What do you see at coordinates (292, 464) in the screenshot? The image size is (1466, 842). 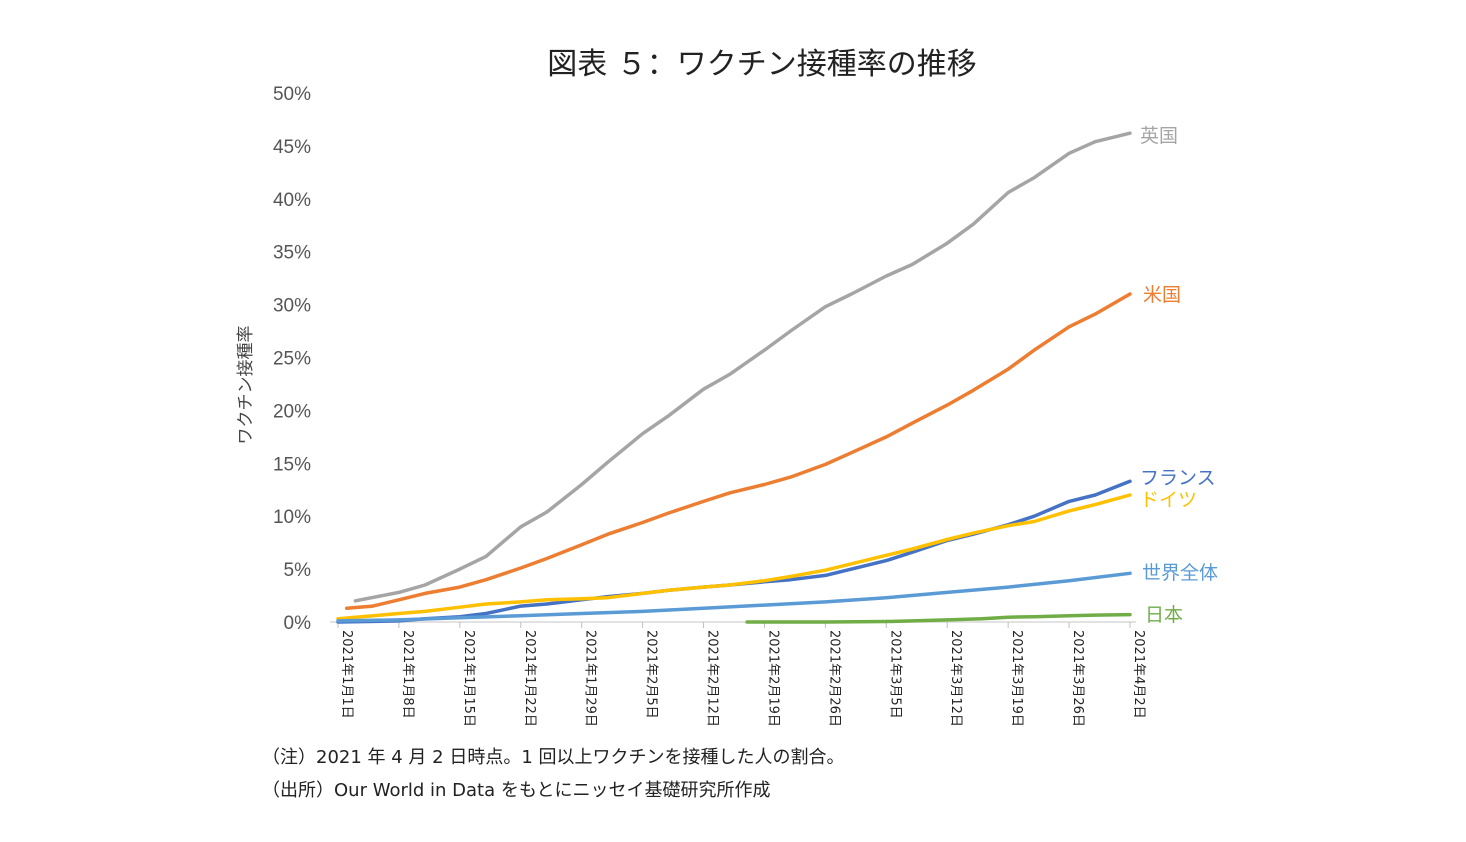 I see `y-tick-label: 15%` at bounding box center [292, 464].